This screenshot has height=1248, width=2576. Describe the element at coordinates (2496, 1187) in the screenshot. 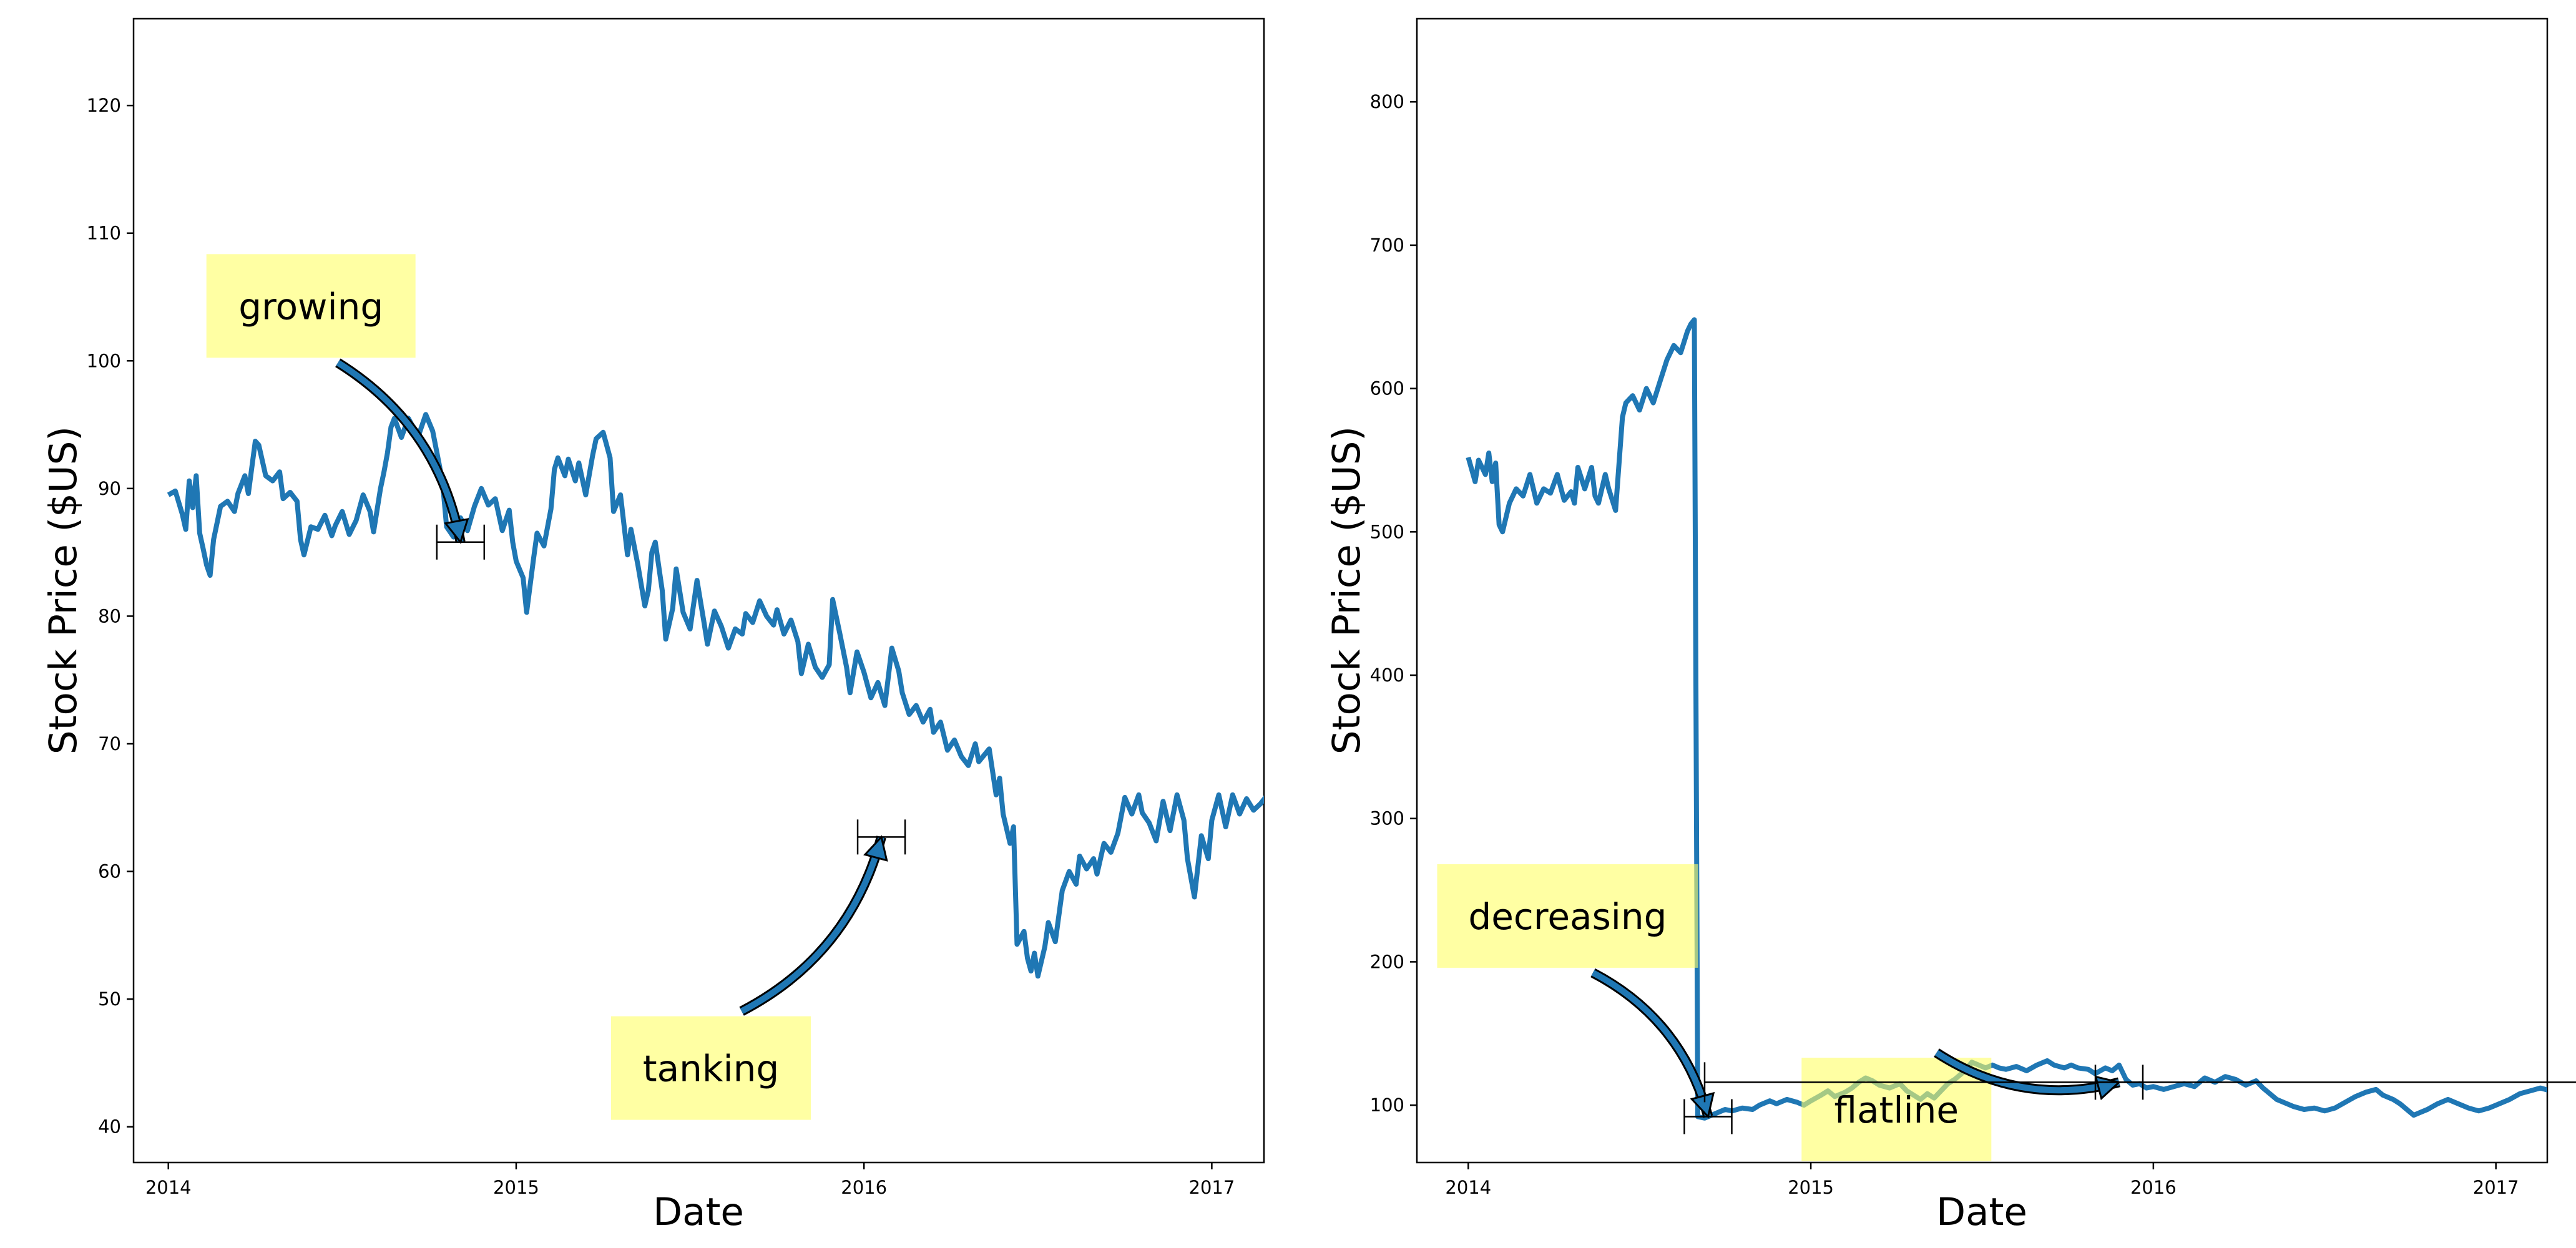

I see `right-x-tick-label: 2017` at that location.